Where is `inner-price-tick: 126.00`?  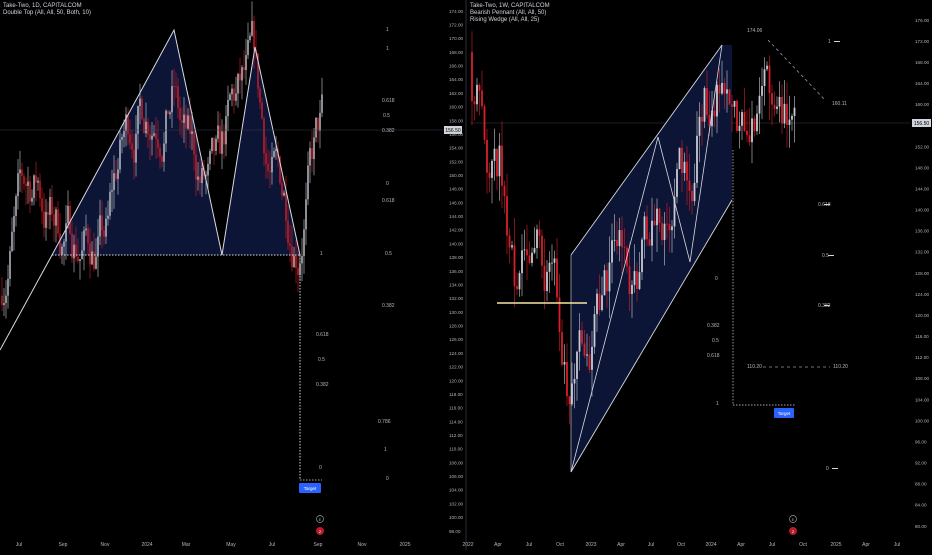
inner-price-tick: 126.00 is located at coordinates (456, 339).